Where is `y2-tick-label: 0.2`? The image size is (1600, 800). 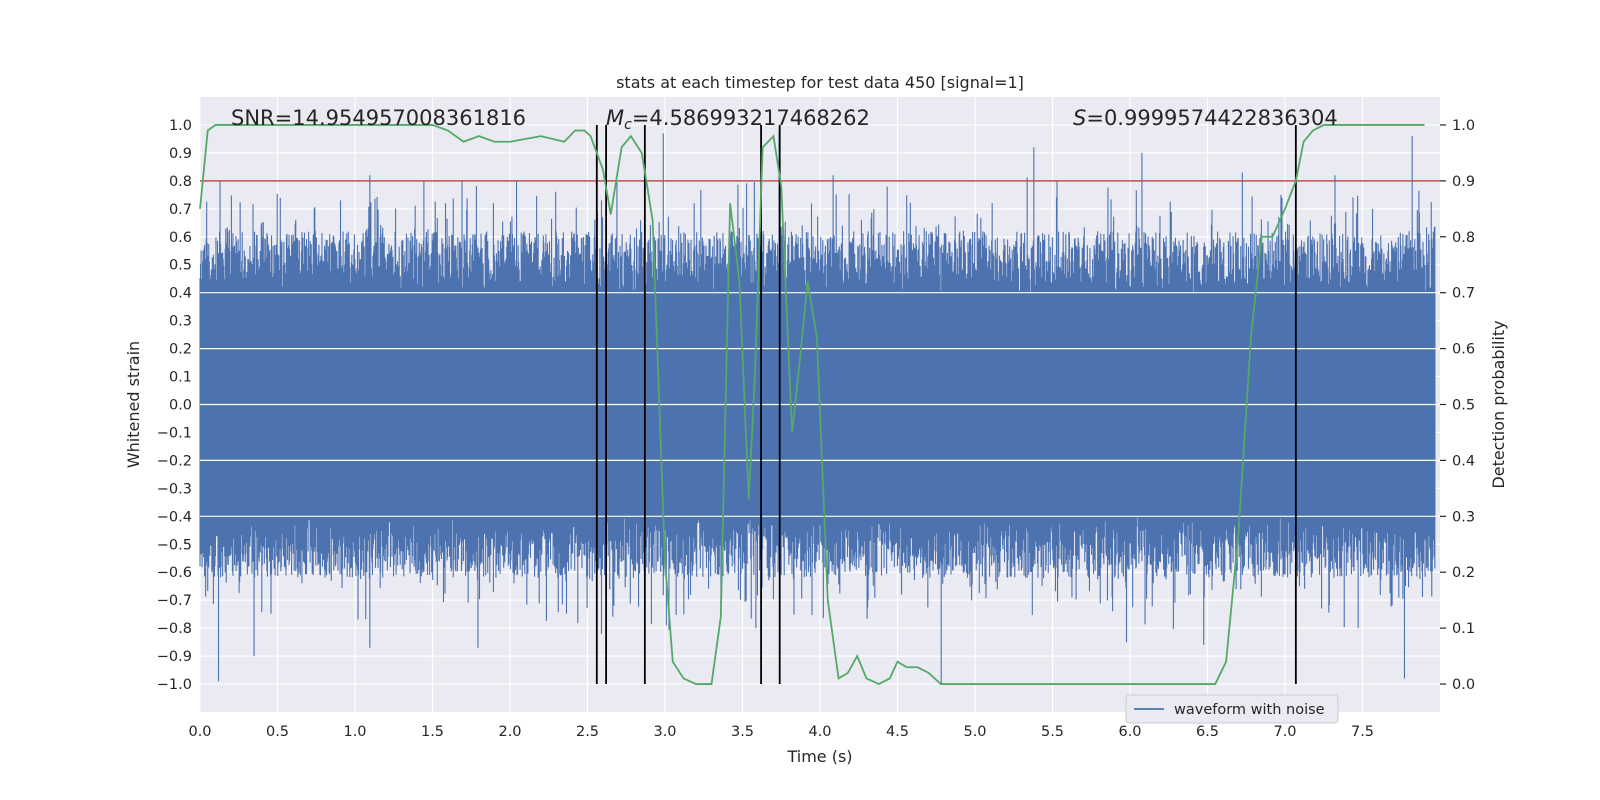
y2-tick-label: 0.2 is located at coordinates (1463, 573).